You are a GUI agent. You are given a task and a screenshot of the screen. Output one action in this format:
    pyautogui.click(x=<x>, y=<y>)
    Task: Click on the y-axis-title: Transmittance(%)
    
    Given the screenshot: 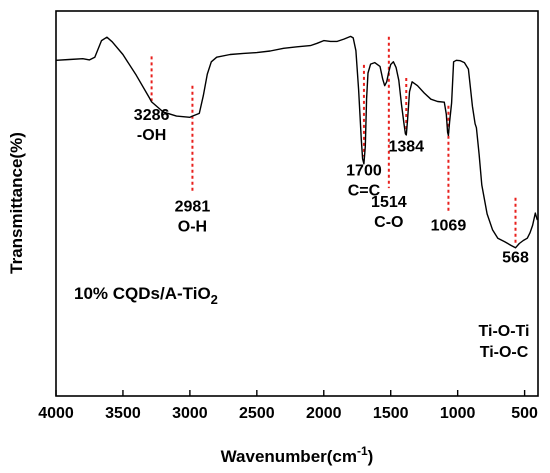 What is the action you would take?
    pyautogui.click(x=16, y=203)
    